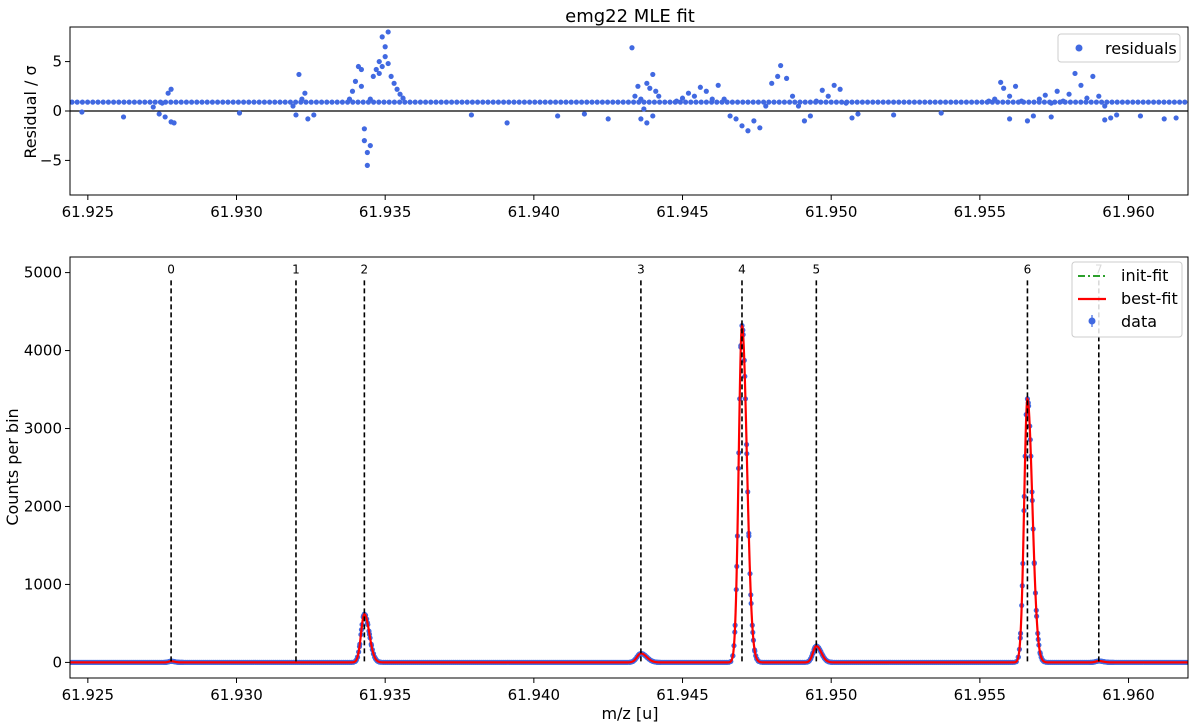 The height and width of the screenshot is (727, 1194). I want to click on x-tick-label: 61.940, so click(534, 212).